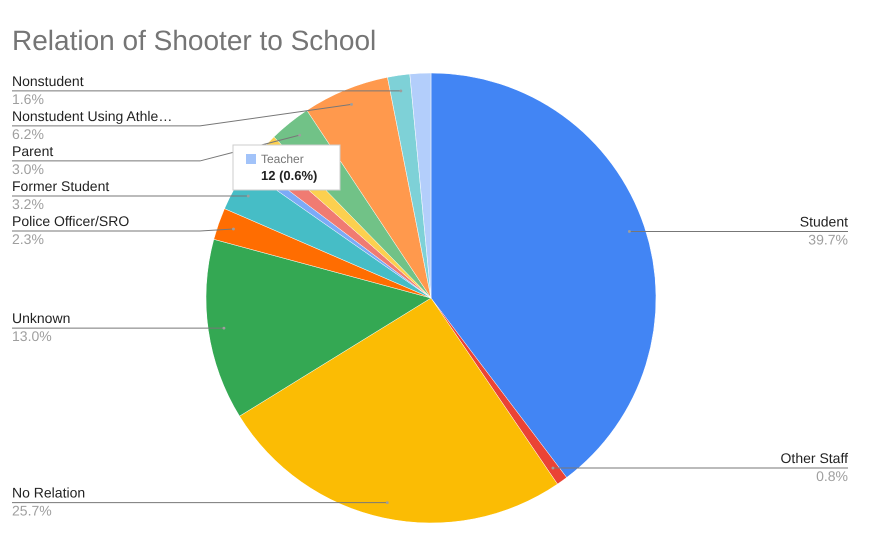 This screenshot has width=872, height=560. What do you see at coordinates (28, 239) in the screenshot?
I see `data-label: 2.3%` at bounding box center [28, 239].